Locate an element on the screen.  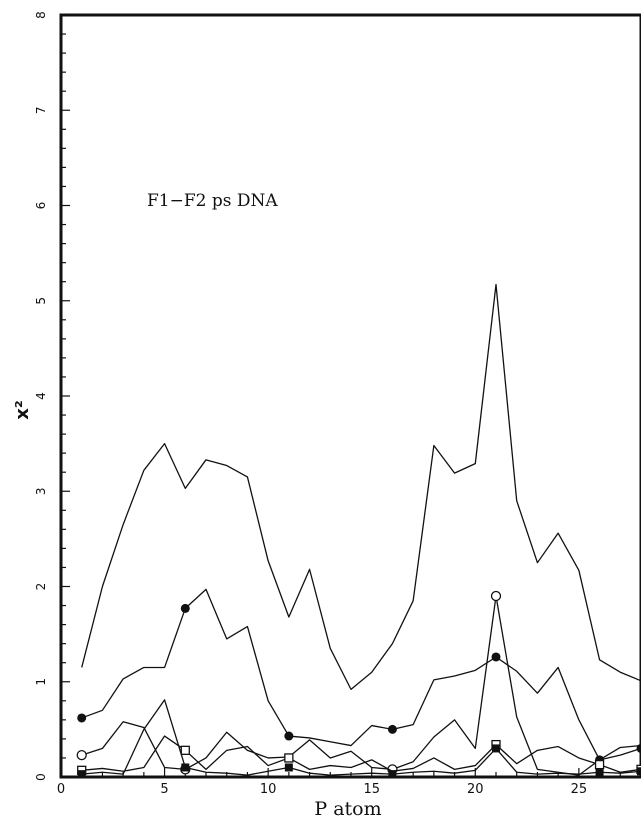
x-tick-label: 15 is located at coordinates (371, 789).